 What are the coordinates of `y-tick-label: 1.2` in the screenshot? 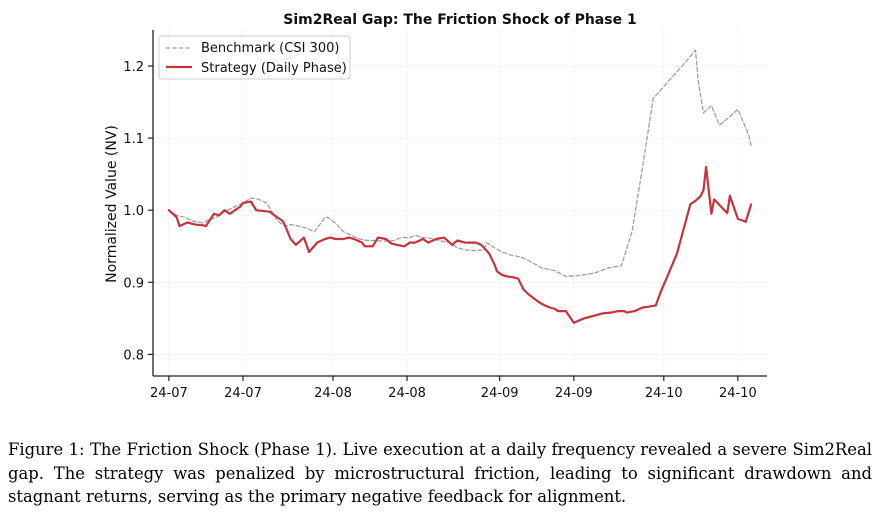 It's located at (133, 67).